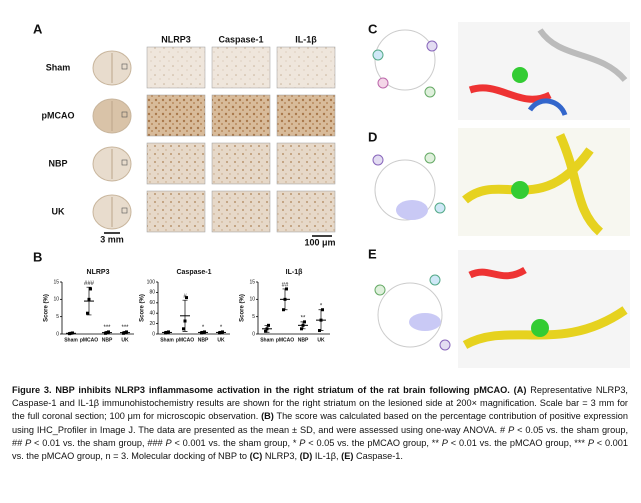  I want to click on caption-text: < 0.01 vs. the pMCAO group, ***, so click(517, 442).